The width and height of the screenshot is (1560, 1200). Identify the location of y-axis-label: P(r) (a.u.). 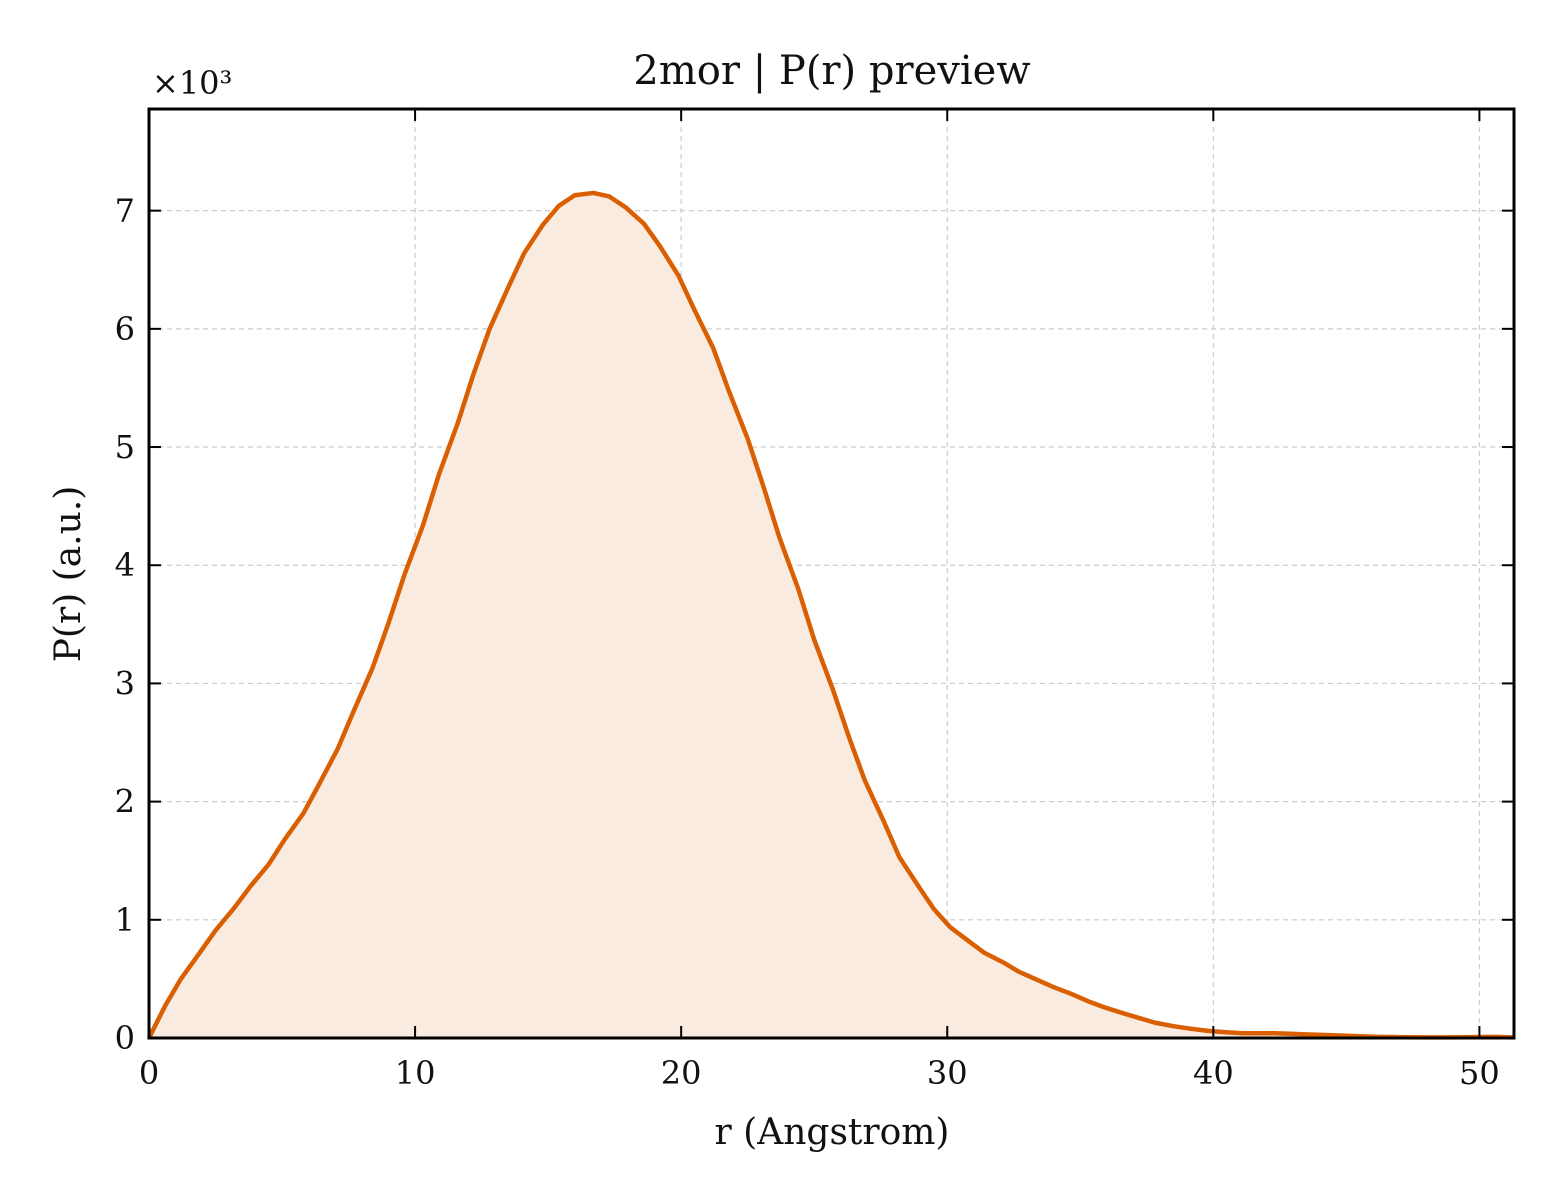
(68, 574).